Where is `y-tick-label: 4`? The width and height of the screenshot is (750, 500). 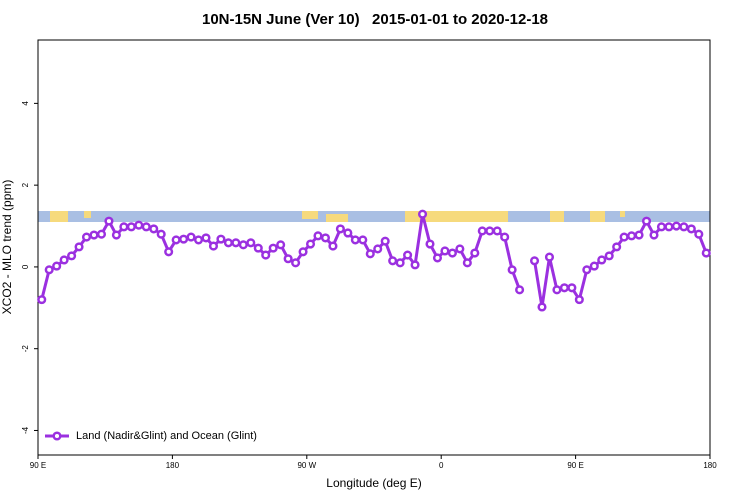 y-tick-label: 4 is located at coordinates (25, 103).